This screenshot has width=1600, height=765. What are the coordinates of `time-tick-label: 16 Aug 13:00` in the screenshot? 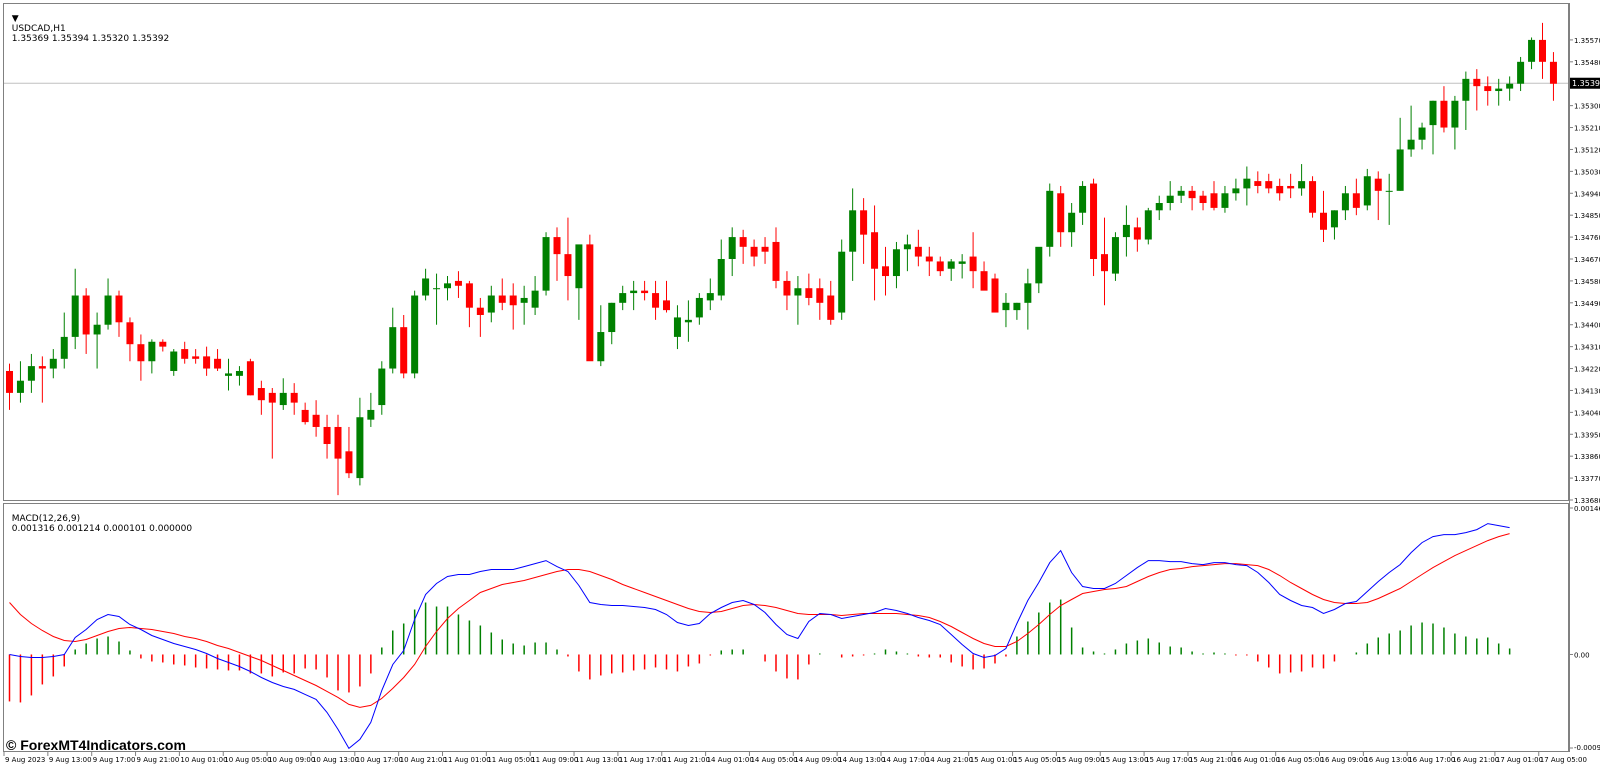 It's located at (1387, 760).